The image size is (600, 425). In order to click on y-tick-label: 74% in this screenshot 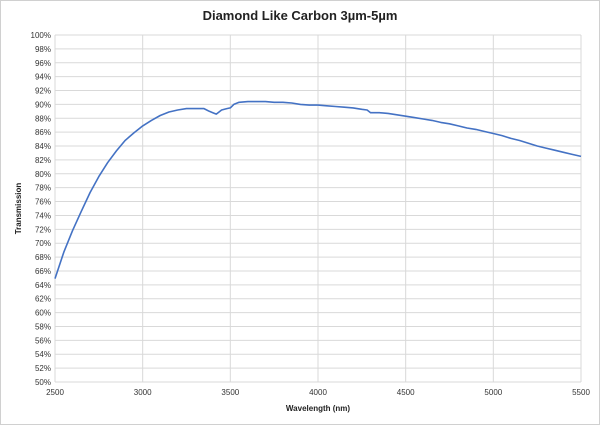, I will do `click(43, 215)`.